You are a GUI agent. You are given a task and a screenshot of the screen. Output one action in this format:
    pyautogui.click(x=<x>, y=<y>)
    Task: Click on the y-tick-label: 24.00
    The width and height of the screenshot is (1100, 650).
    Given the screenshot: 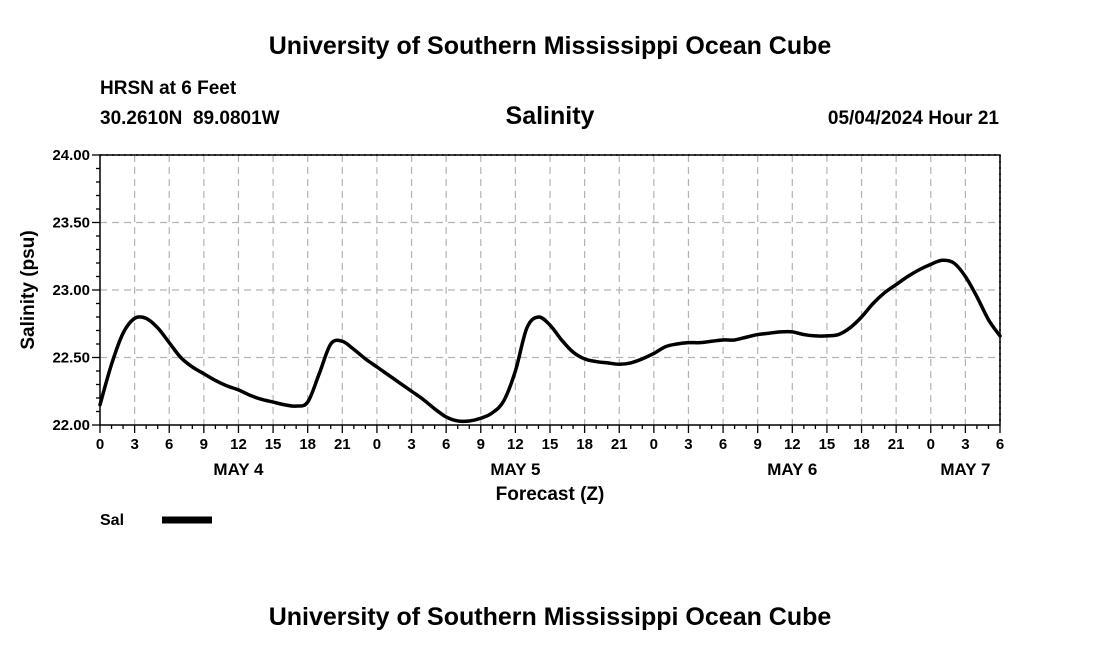 What is the action you would take?
    pyautogui.click(x=71, y=155)
    